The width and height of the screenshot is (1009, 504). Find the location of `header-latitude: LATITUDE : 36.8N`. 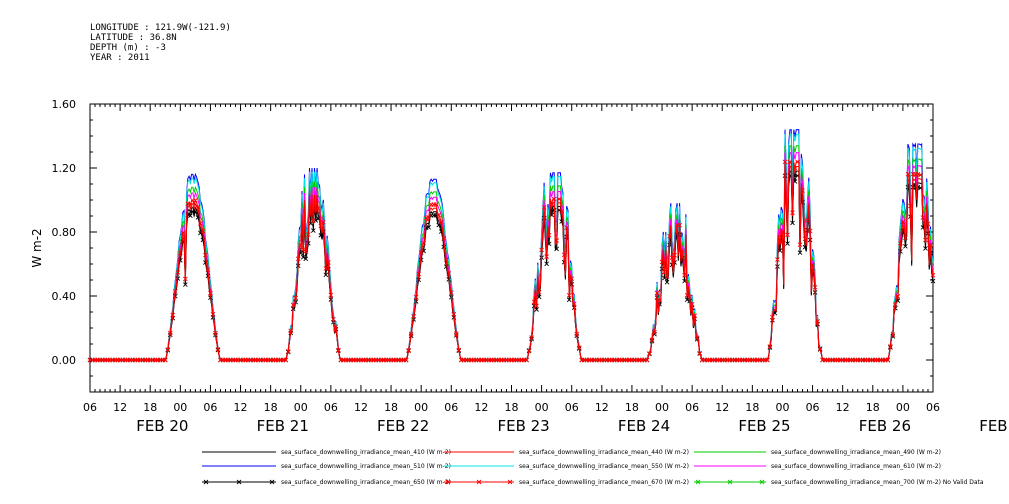

header-latitude: LATITUDE : 36.8N is located at coordinates (133, 38).